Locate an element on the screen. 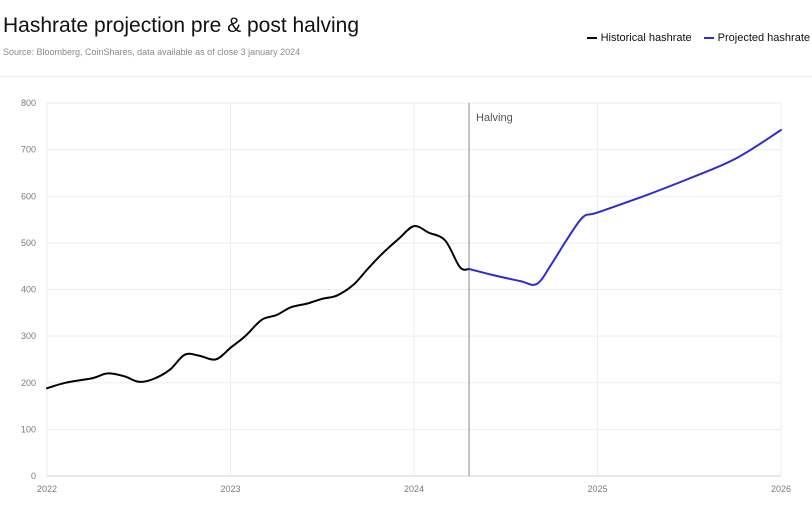 The image size is (812, 518). x-tick-label: 2023 is located at coordinates (230, 489).